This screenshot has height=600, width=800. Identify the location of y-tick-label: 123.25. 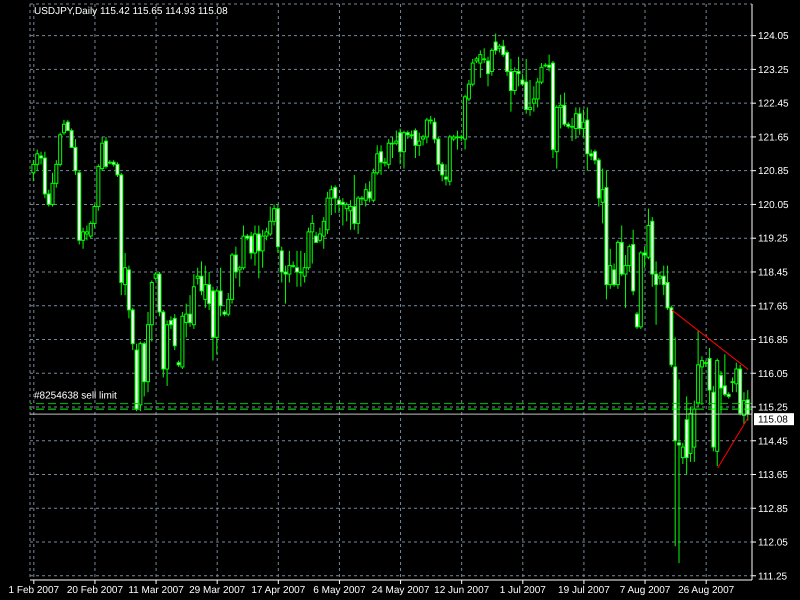
(774, 70).